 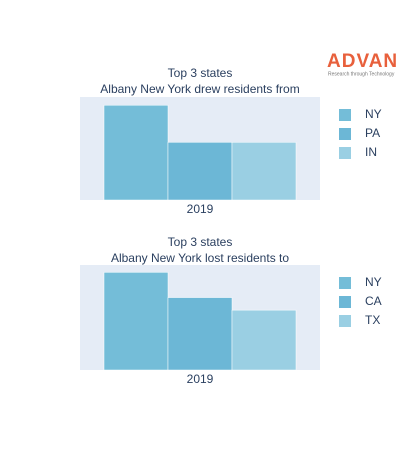 What do you see at coordinates (200, 258) in the screenshot?
I see `chart-subtitle: Albany New York lost residents to` at bounding box center [200, 258].